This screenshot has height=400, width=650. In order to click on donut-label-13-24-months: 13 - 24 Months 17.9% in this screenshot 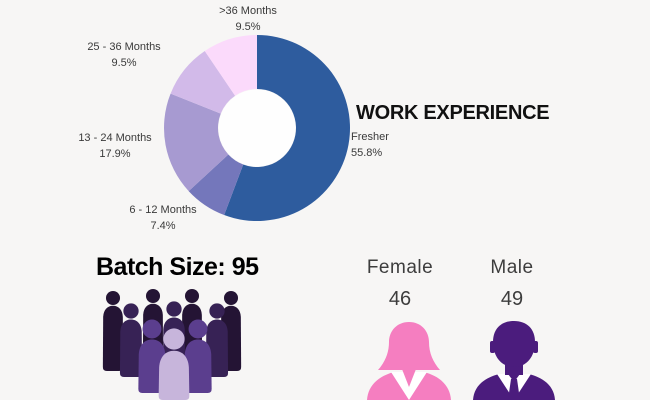, I will do `click(115, 147)`.